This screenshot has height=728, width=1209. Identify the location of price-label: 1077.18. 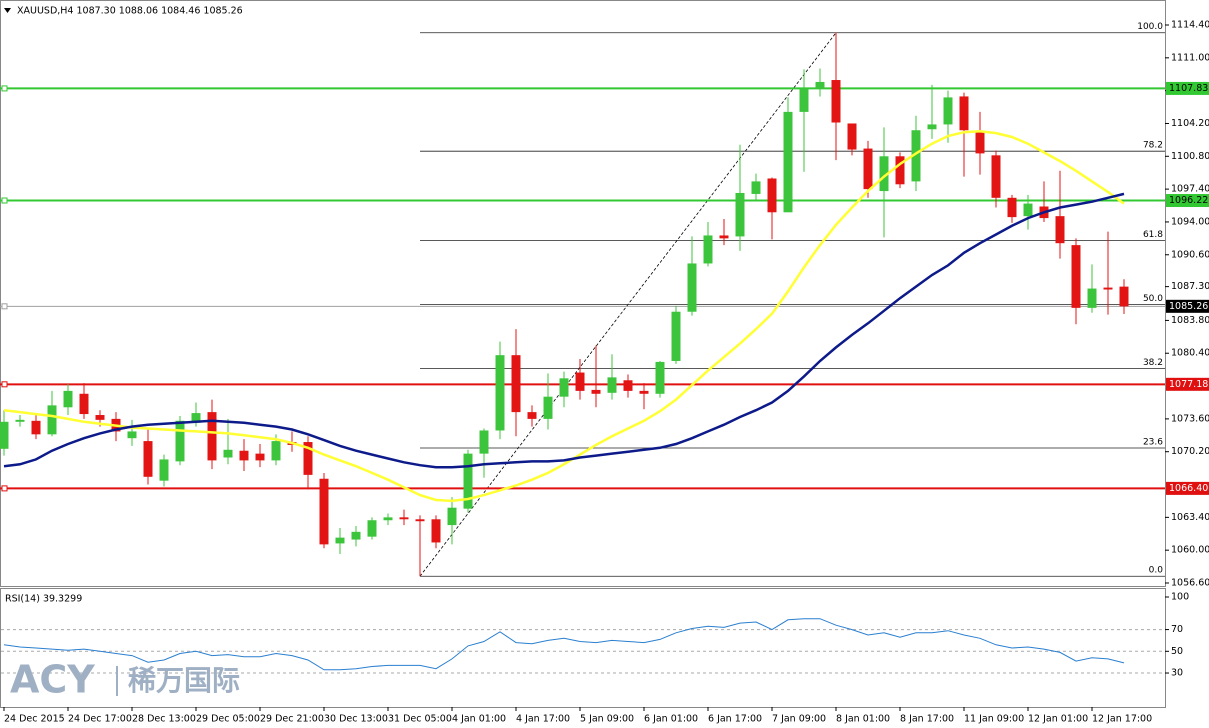
(1188, 384).